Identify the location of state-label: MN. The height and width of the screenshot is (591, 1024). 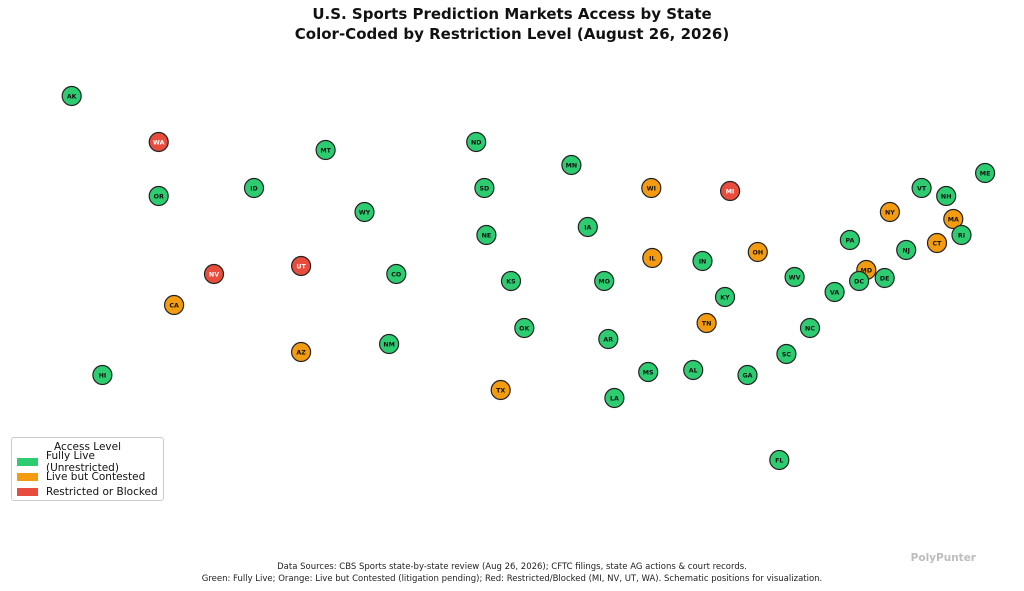
(572, 165).